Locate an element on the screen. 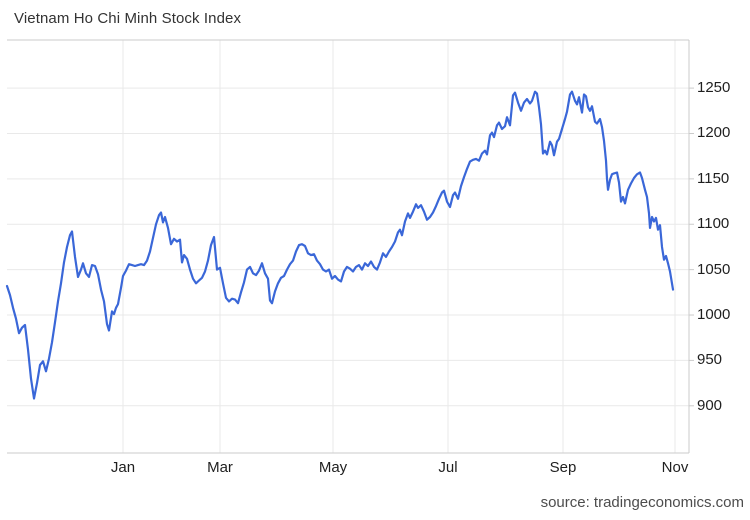  y-axis-label: 1200 is located at coordinates (714, 133).